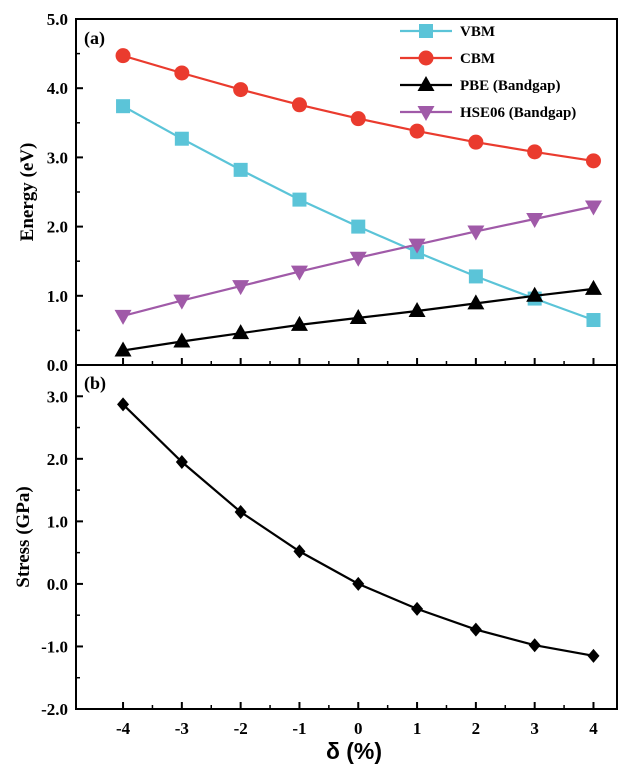 The width and height of the screenshot is (633, 765). What do you see at coordinates (354, 751) in the screenshot?
I see `x-axis-label: δ (%)` at bounding box center [354, 751].